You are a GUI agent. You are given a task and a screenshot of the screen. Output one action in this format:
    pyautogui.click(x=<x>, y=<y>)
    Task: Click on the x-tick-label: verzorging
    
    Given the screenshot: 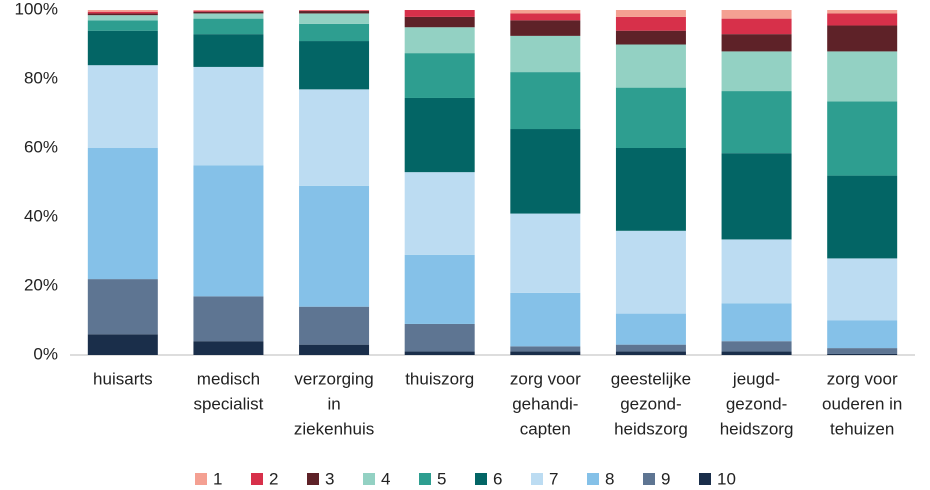 What is the action you would take?
    pyautogui.click(x=333, y=378)
    